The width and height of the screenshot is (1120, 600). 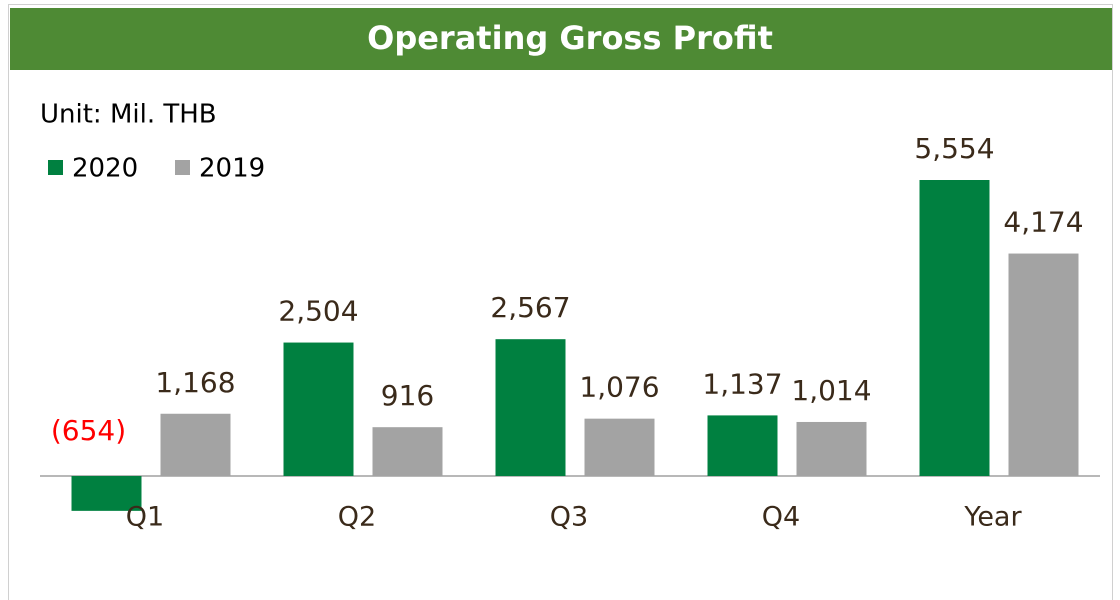 What do you see at coordinates (195, 382) in the screenshot?
I see `value-label: 1,168` at bounding box center [195, 382].